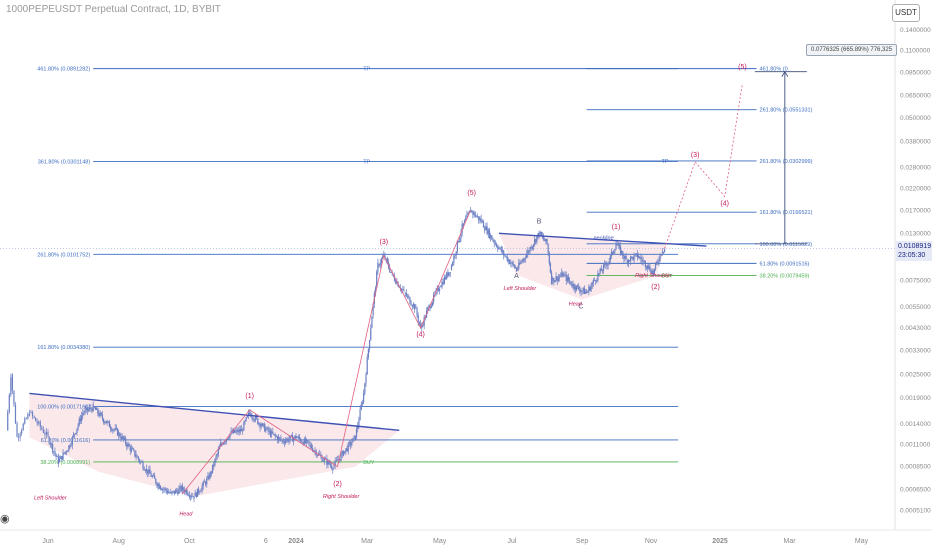 This screenshot has height=550, width=932. Describe the element at coordinates (580, 307) in the screenshot. I see `wave-label: C` at that location.